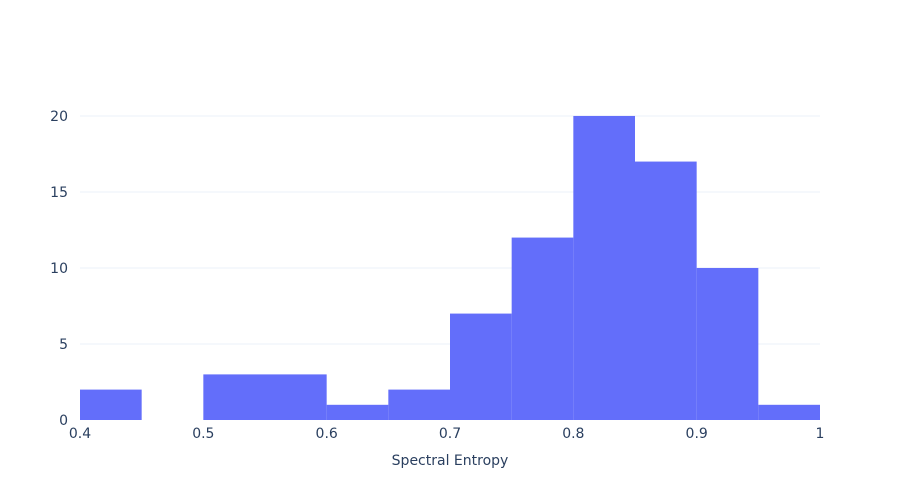 Image resolution: width=900 pixels, height=500 pixels. I want to click on x-tick-label: 1, so click(820, 434).